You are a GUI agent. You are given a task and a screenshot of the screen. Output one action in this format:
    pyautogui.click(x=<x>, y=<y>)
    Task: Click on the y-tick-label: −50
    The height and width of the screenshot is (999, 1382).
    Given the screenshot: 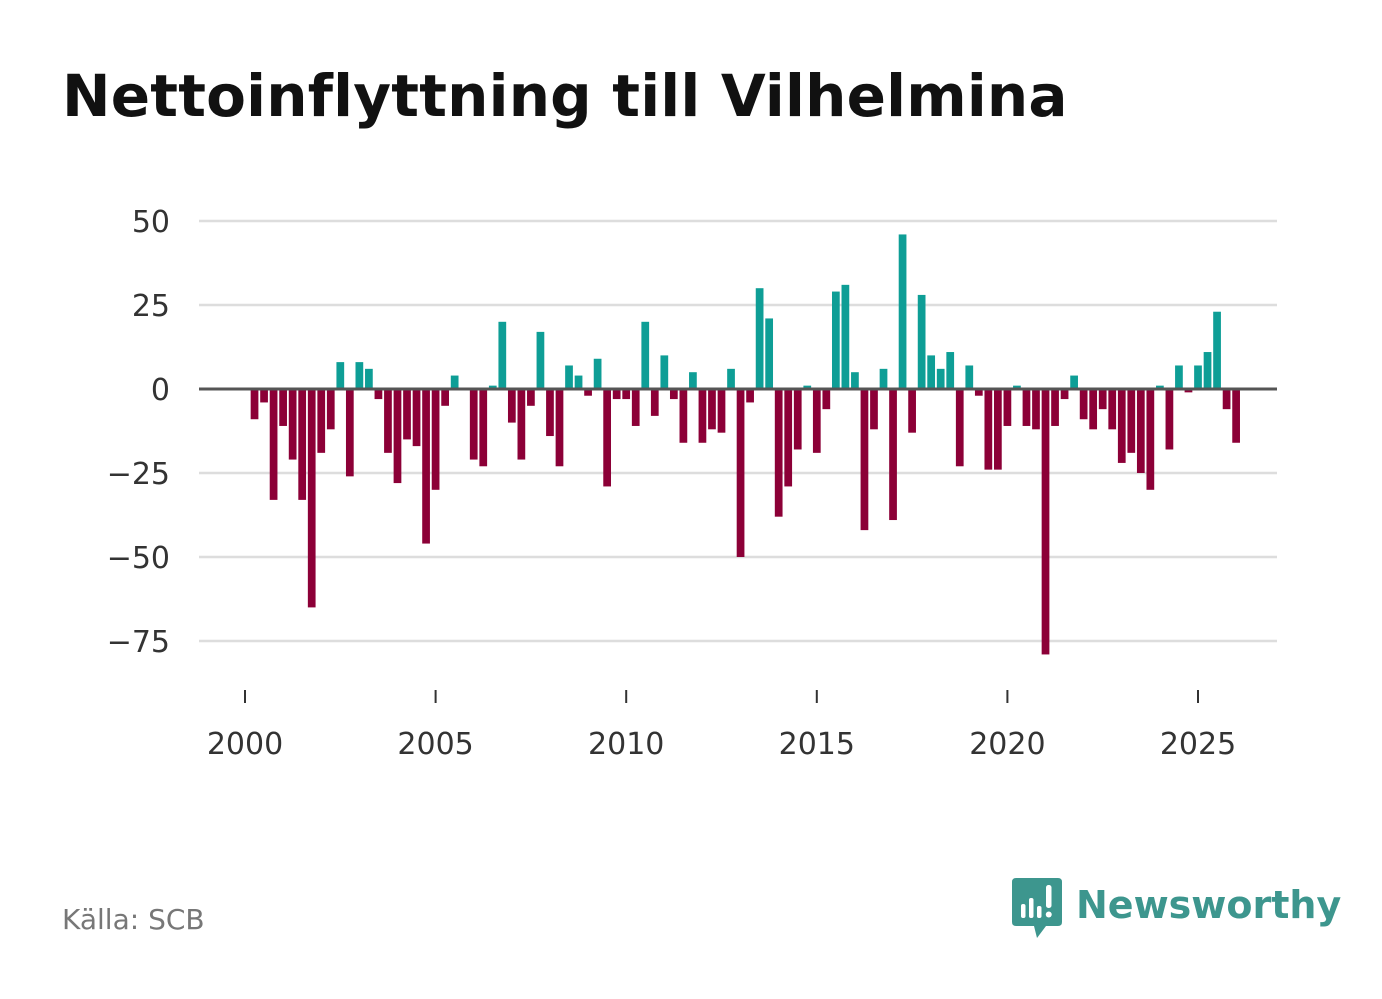 What is the action you would take?
    pyautogui.click(x=138, y=558)
    